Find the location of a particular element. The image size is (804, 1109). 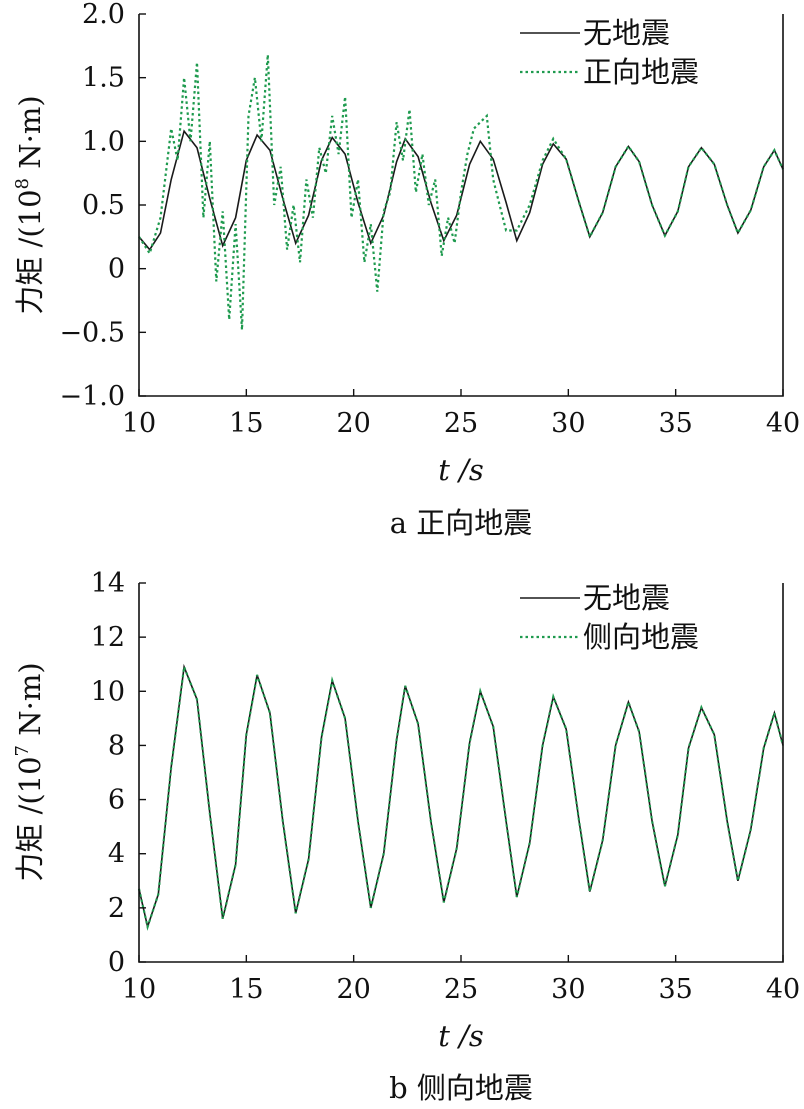

panel-b-ytick-label: 10 is located at coordinates (108, 691).